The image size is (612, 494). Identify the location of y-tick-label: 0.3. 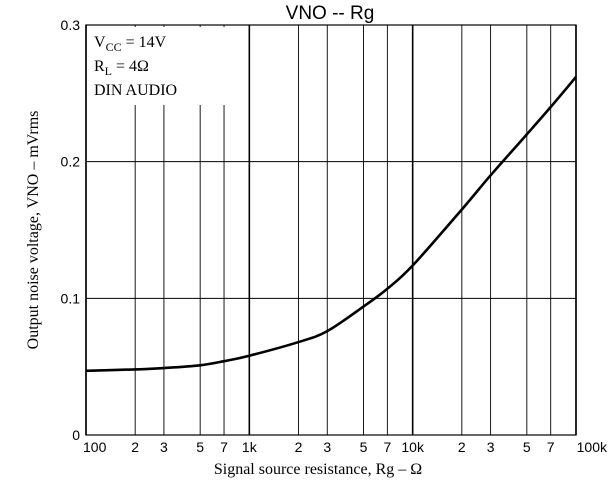
(71, 25).